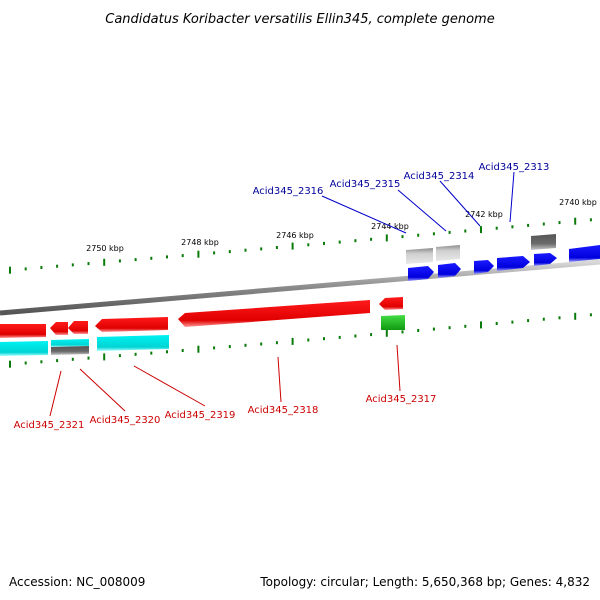  Describe the element at coordinates (200, 415) in the screenshot. I see `gene-label: Acid345_2319` at that location.